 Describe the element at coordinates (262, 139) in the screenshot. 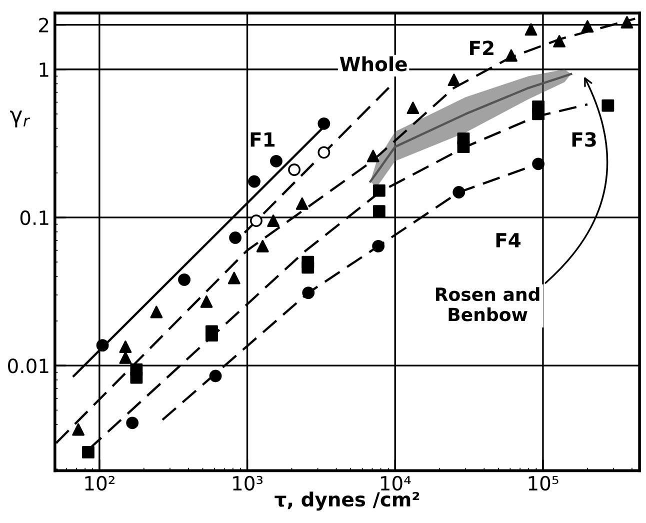

I see `annotation: F1` at that location.